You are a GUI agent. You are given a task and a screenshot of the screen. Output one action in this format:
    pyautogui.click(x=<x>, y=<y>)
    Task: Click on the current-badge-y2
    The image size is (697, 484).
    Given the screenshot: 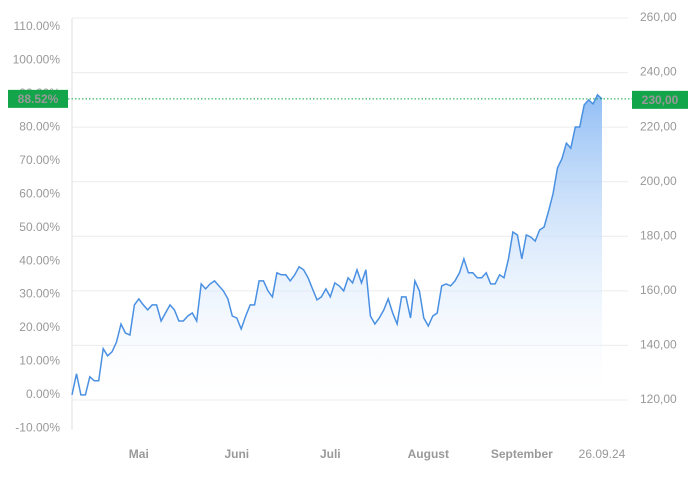 What is the action you would take?
    pyautogui.click(x=660, y=99)
    